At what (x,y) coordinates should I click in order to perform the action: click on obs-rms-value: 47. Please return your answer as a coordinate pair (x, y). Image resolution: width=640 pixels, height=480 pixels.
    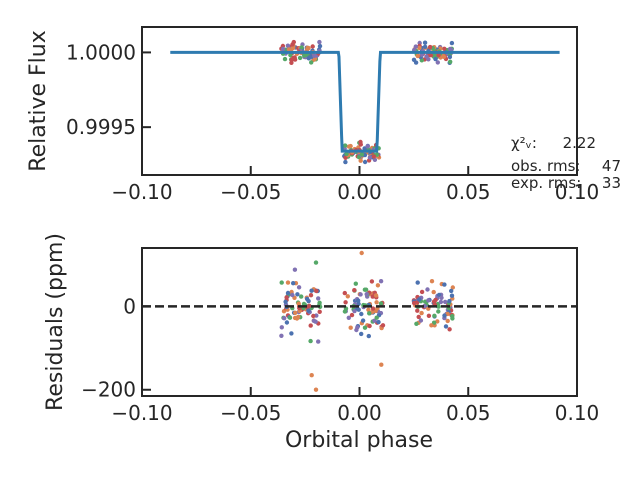
    Looking at the image, I should click on (611, 166).